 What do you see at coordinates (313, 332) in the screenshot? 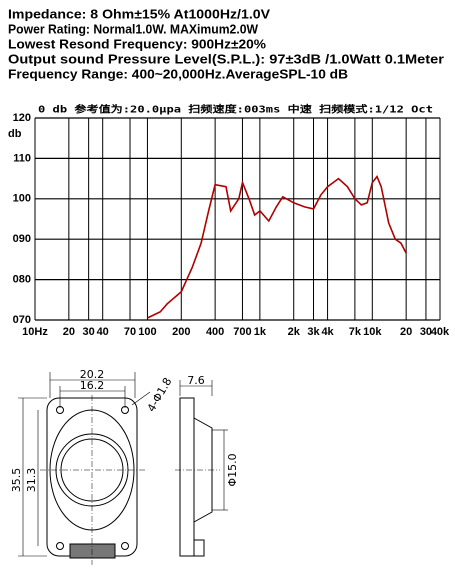
I see `x-tick-label: 3k` at bounding box center [313, 332].